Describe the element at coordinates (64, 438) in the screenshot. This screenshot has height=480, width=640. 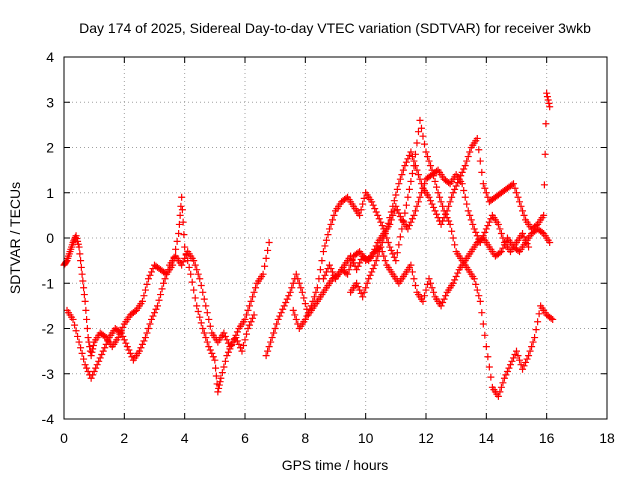
I see `x-tick-label: 0` at that location.